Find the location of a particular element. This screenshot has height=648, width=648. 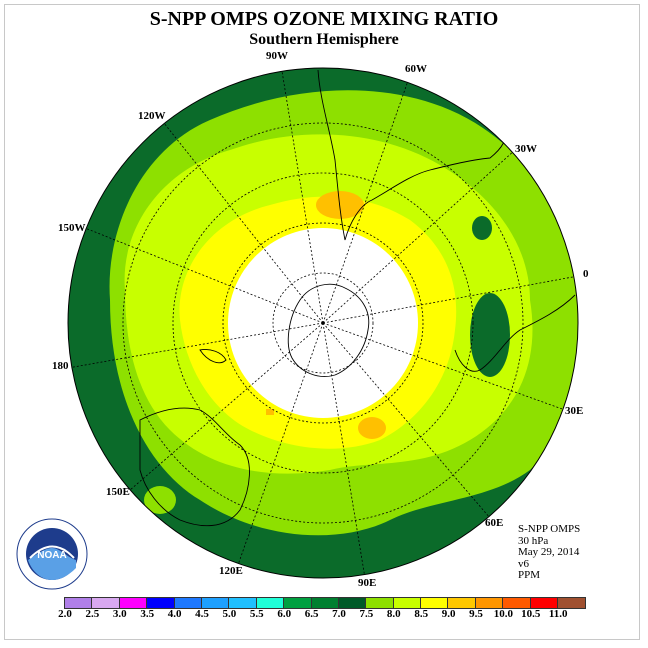

legend-tick-label: 5.0 is located at coordinates (229, 614).